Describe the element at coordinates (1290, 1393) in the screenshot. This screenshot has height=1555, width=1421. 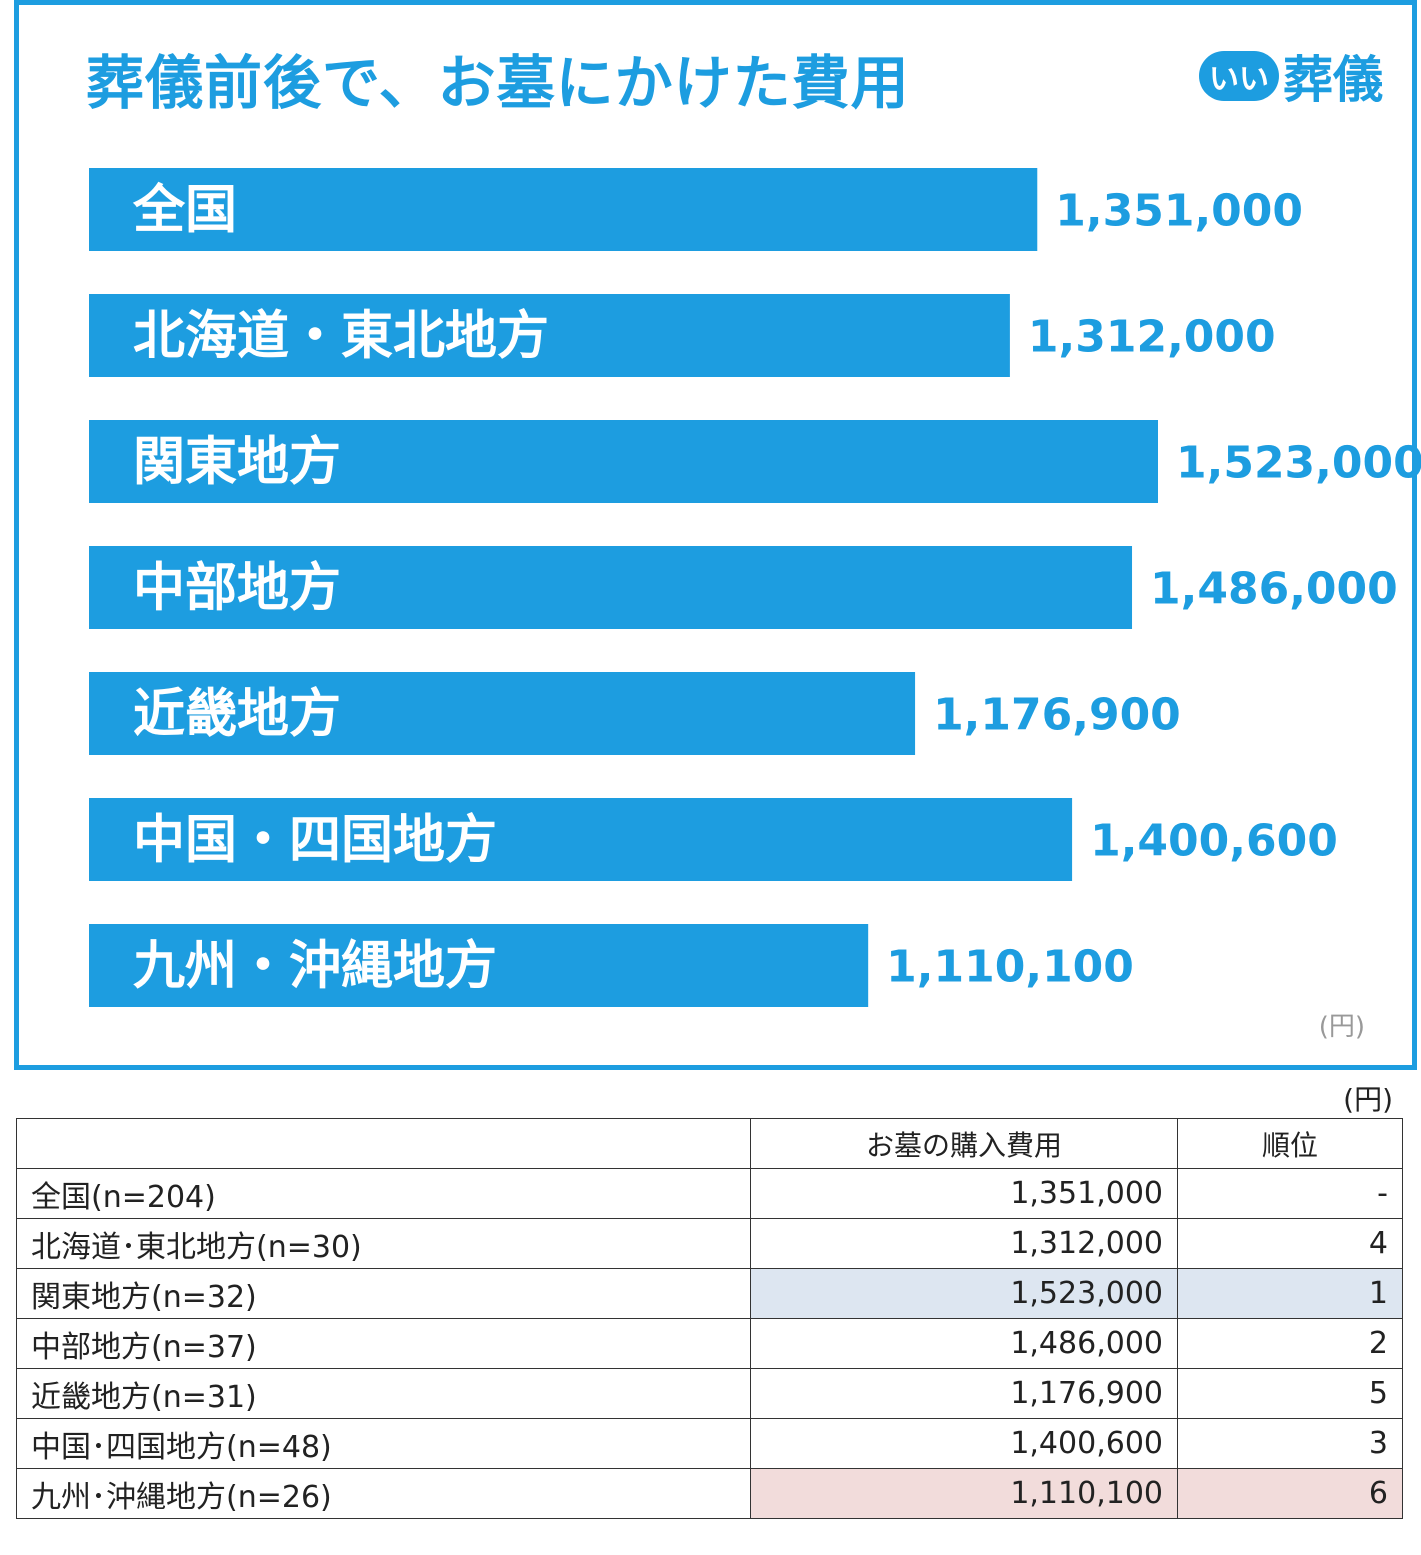
I see `rank-cell: 5` at that location.